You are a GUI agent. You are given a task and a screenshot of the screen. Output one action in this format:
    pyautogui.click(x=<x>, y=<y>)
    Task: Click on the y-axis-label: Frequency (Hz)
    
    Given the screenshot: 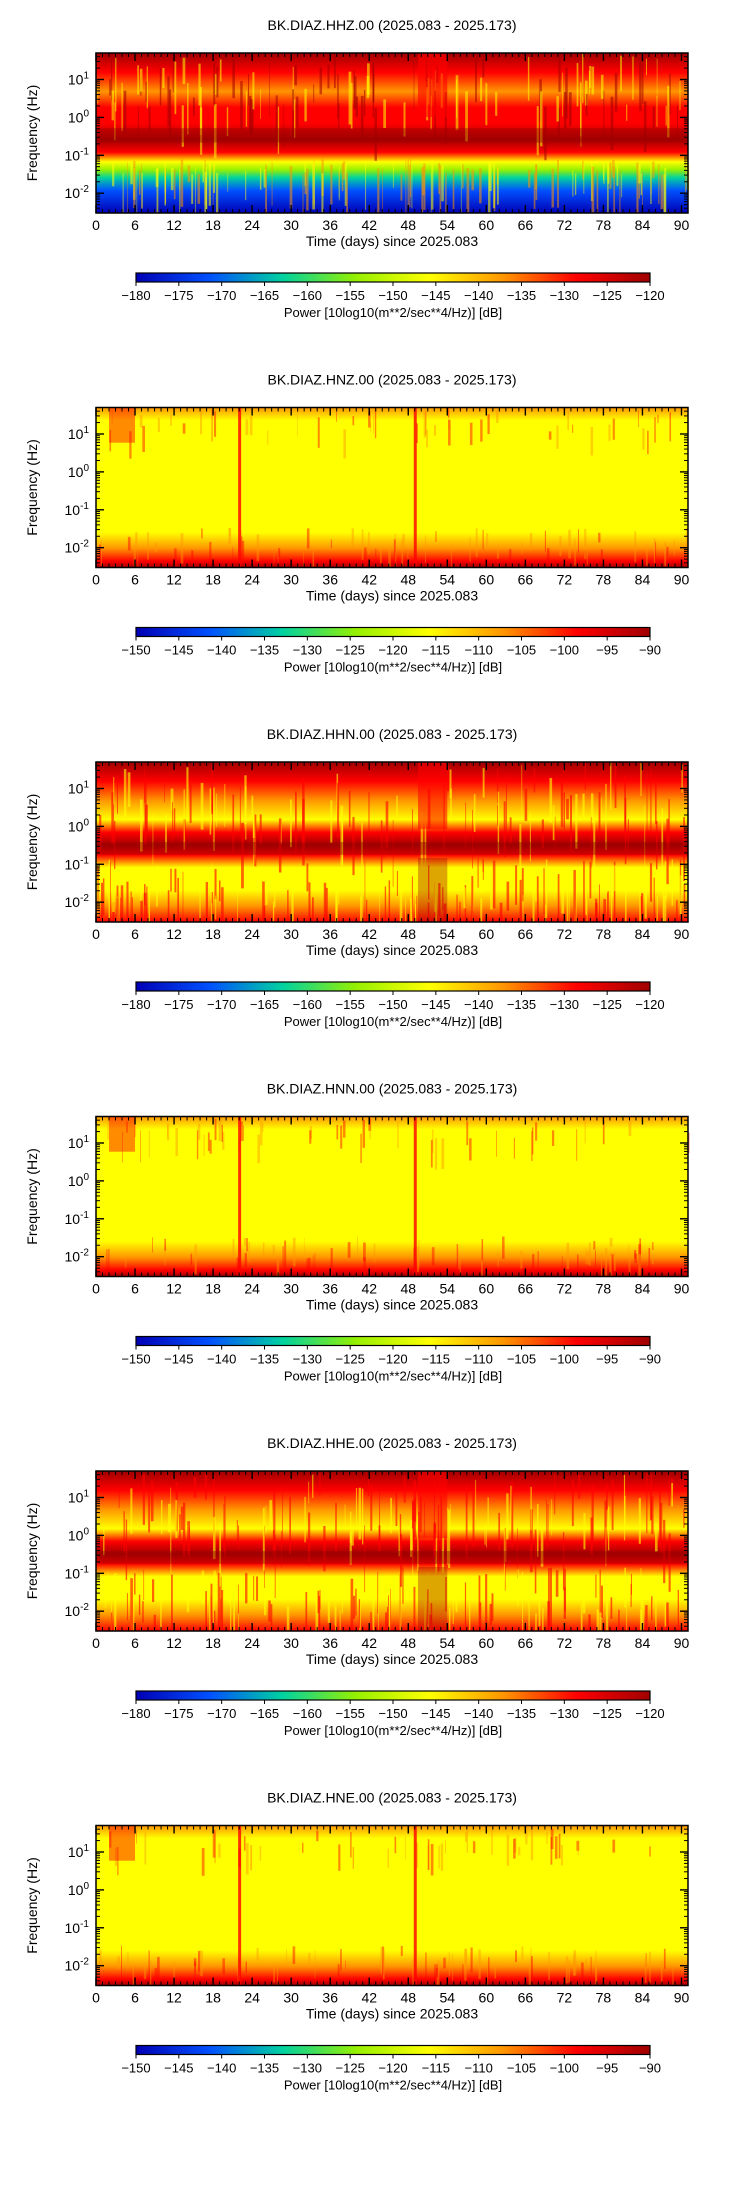 What is the action you would take?
    pyautogui.click(x=32, y=1196)
    